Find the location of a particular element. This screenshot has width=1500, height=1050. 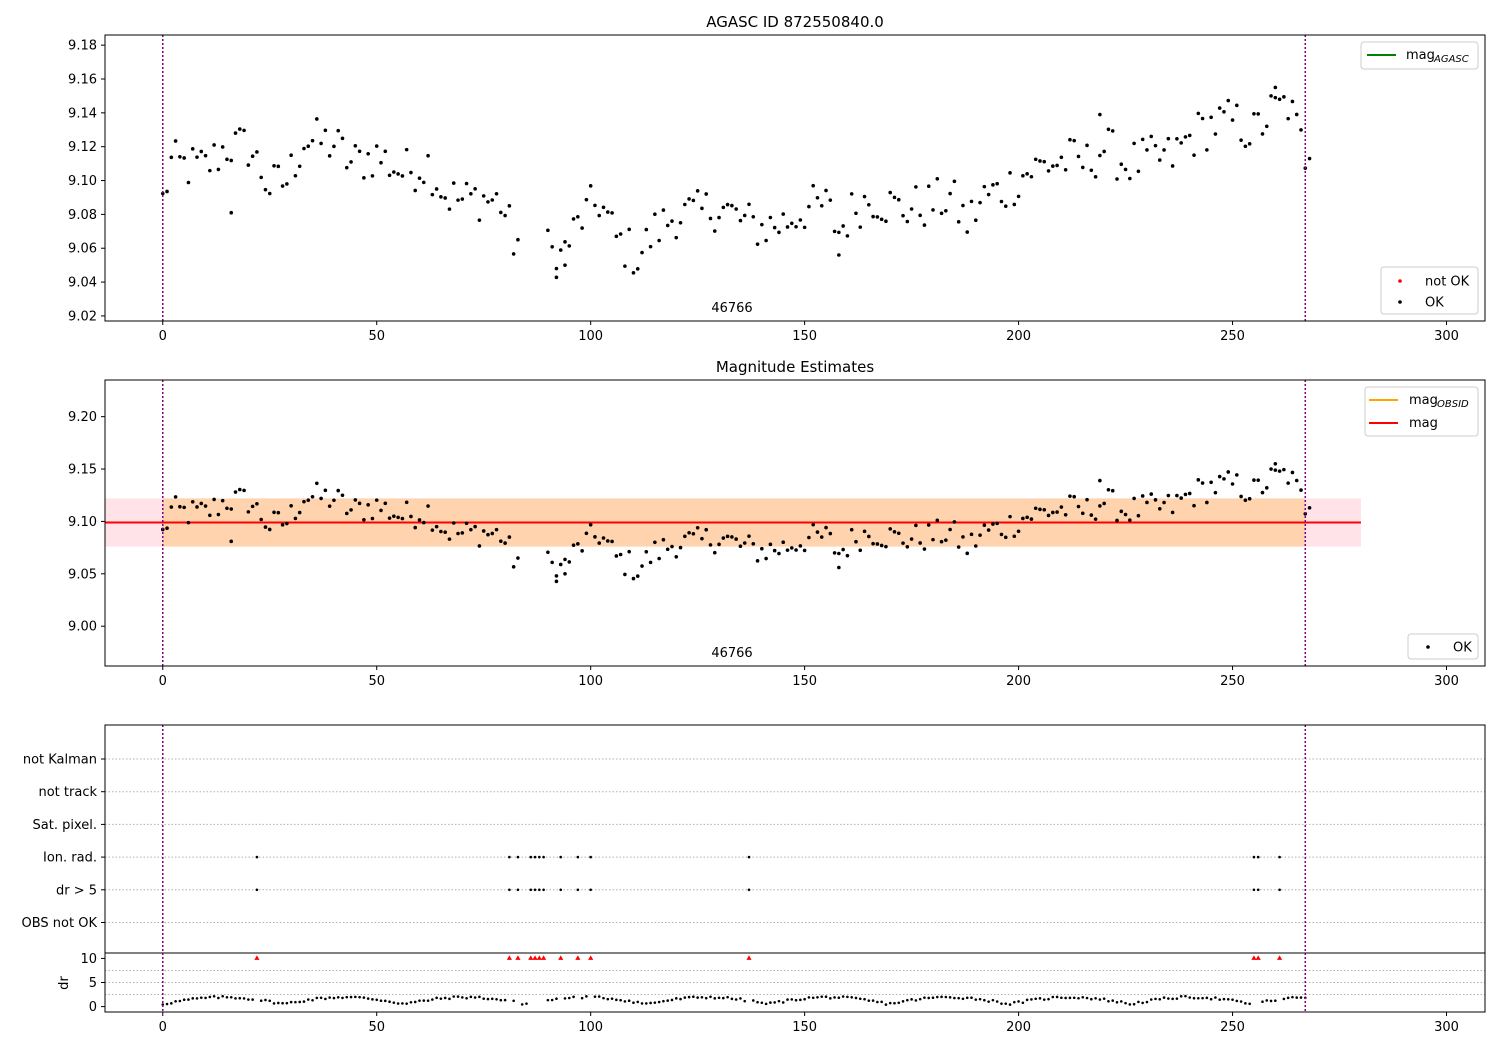

dr-capped-marker is located at coordinates (1258, 957).